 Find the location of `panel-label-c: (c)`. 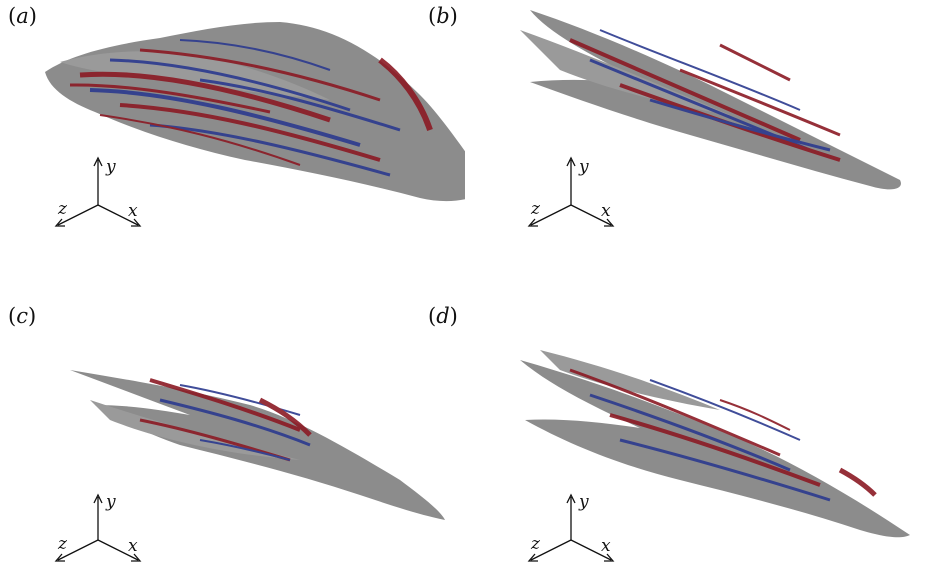

panel-label-c: (c) is located at coordinates (22, 316).